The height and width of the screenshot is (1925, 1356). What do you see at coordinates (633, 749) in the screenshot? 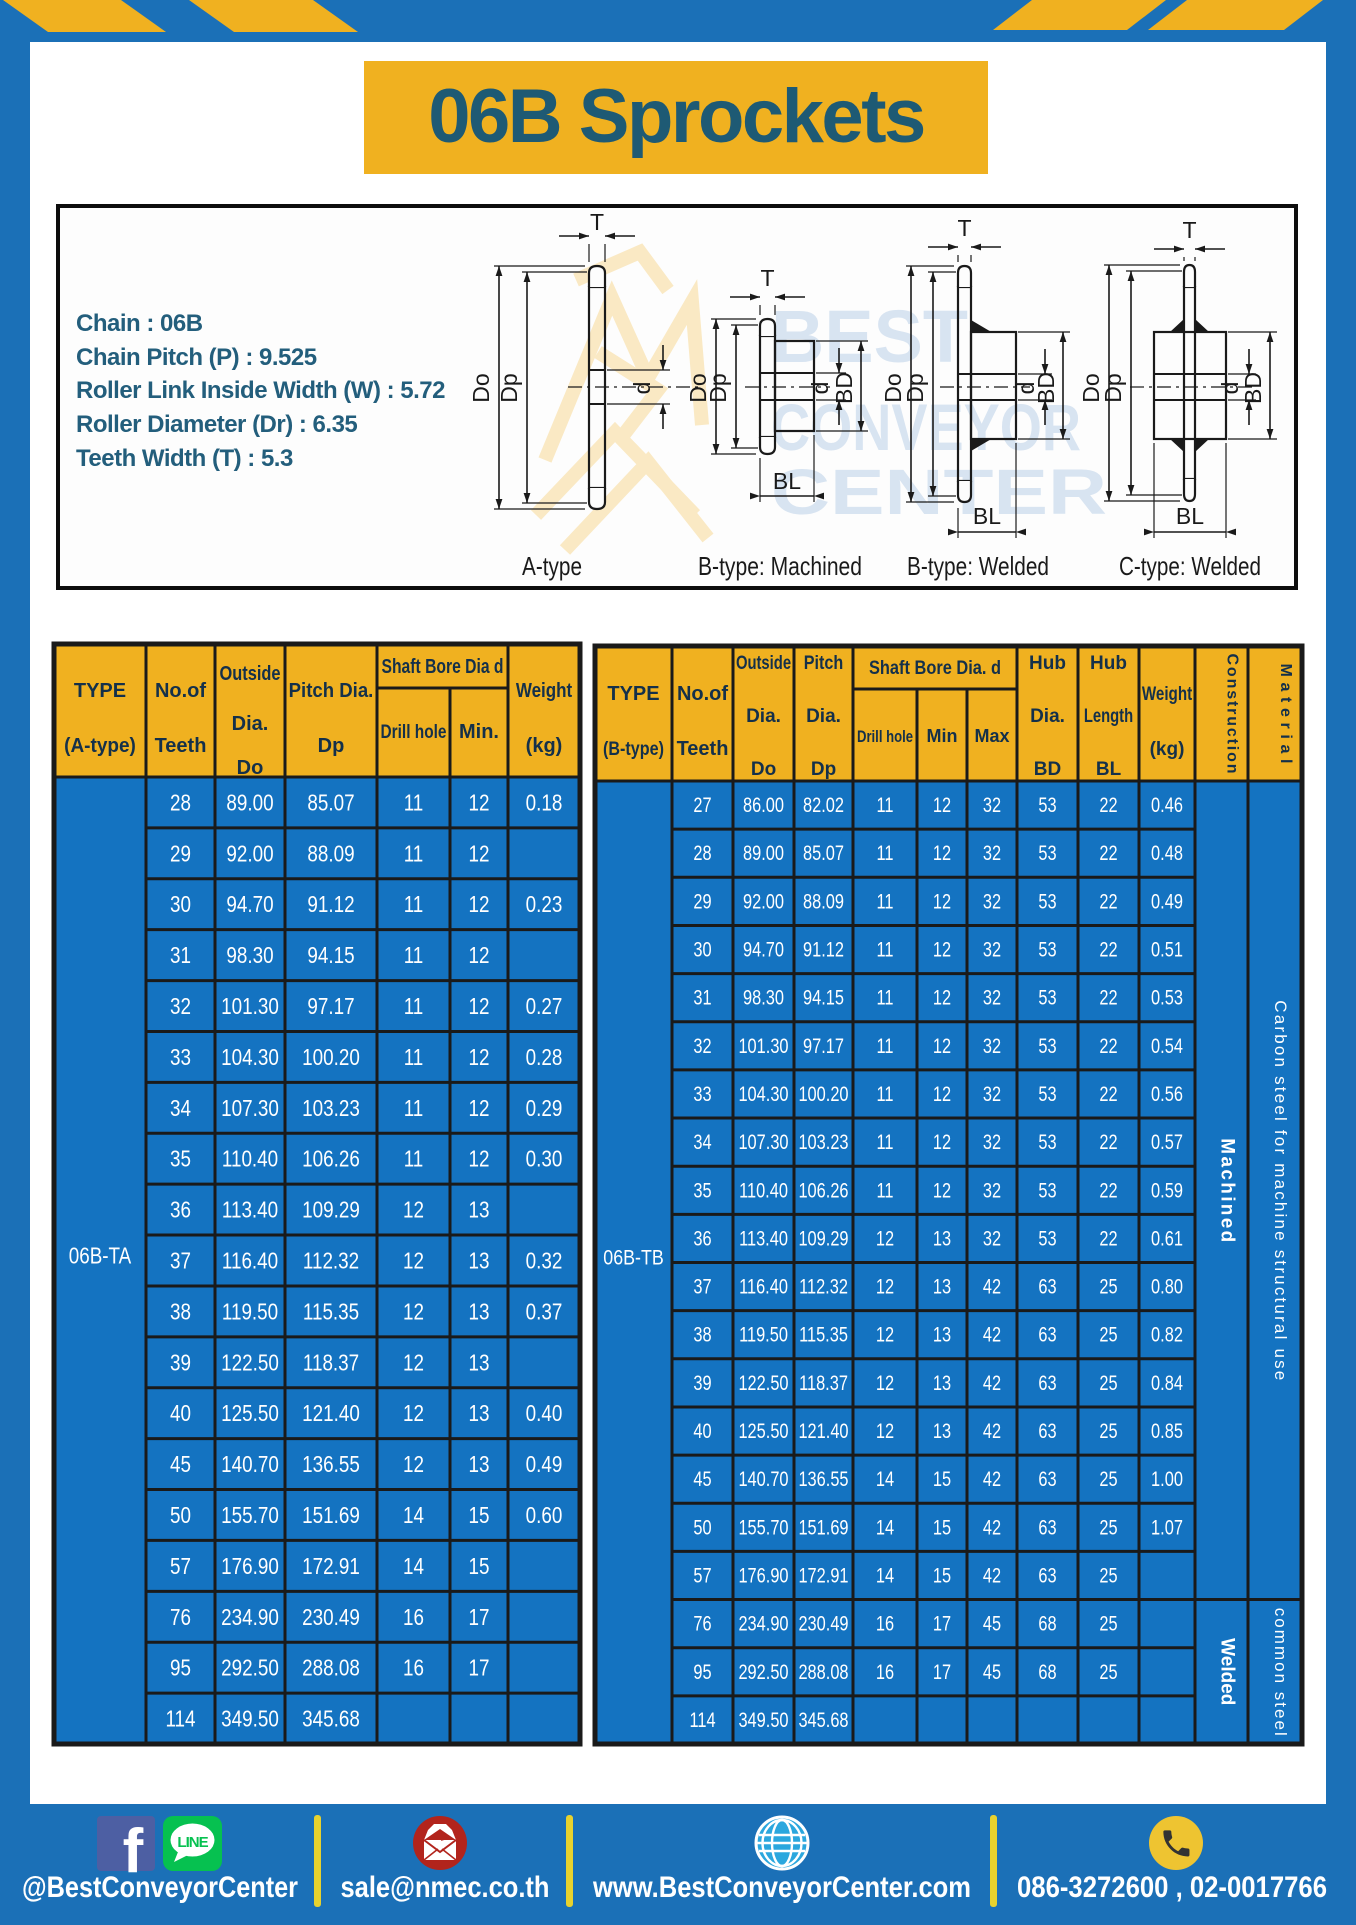
I see `svg-text: (B-type)` at bounding box center [633, 749].